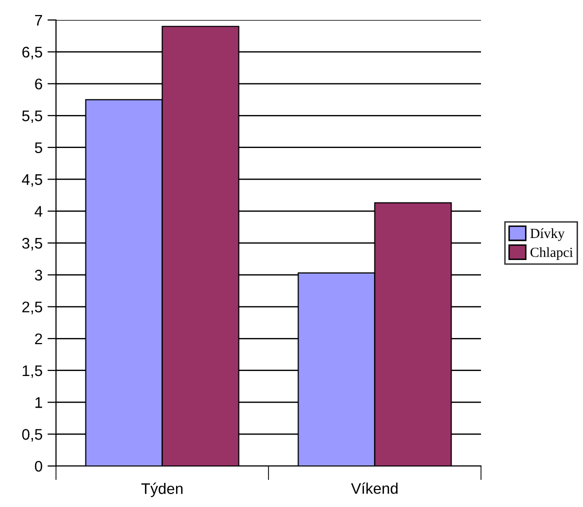  What do you see at coordinates (38, 402) in the screenshot?
I see `y-tick-label: 1` at bounding box center [38, 402].